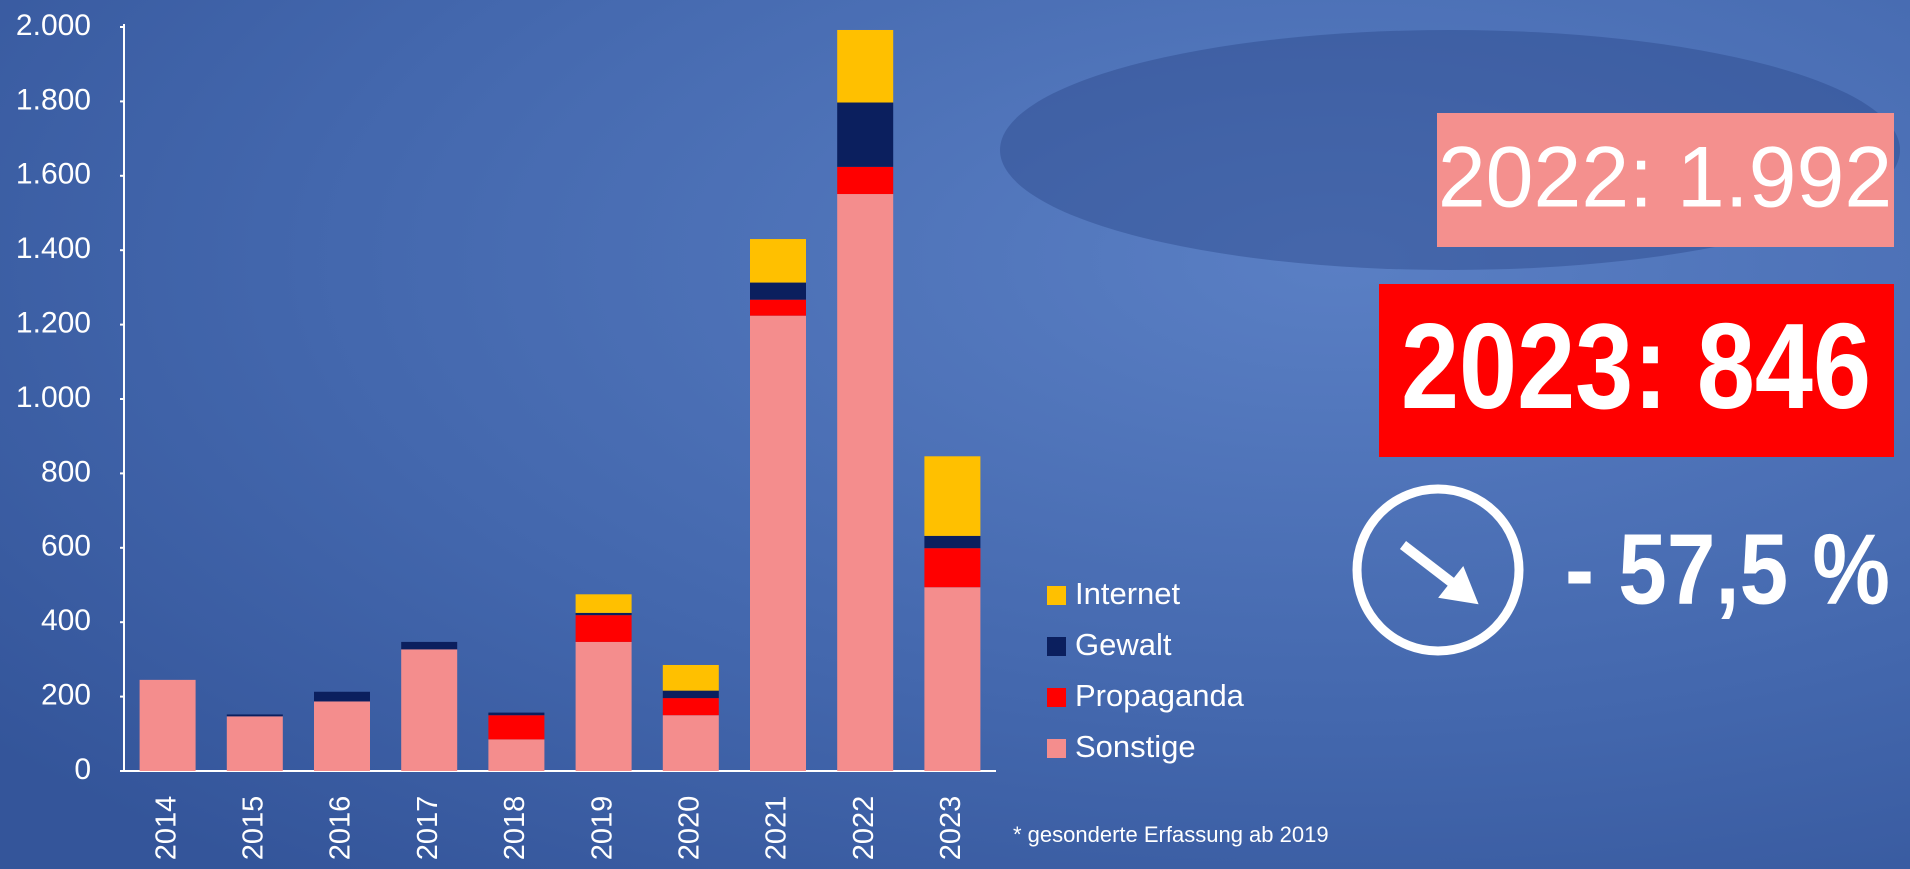 The height and width of the screenshot is (869, 1910). What do you see at coordinates (53, 174) in the screenshot?
I see `y-tick-label: 1.600` at bounding box center [53, 174].